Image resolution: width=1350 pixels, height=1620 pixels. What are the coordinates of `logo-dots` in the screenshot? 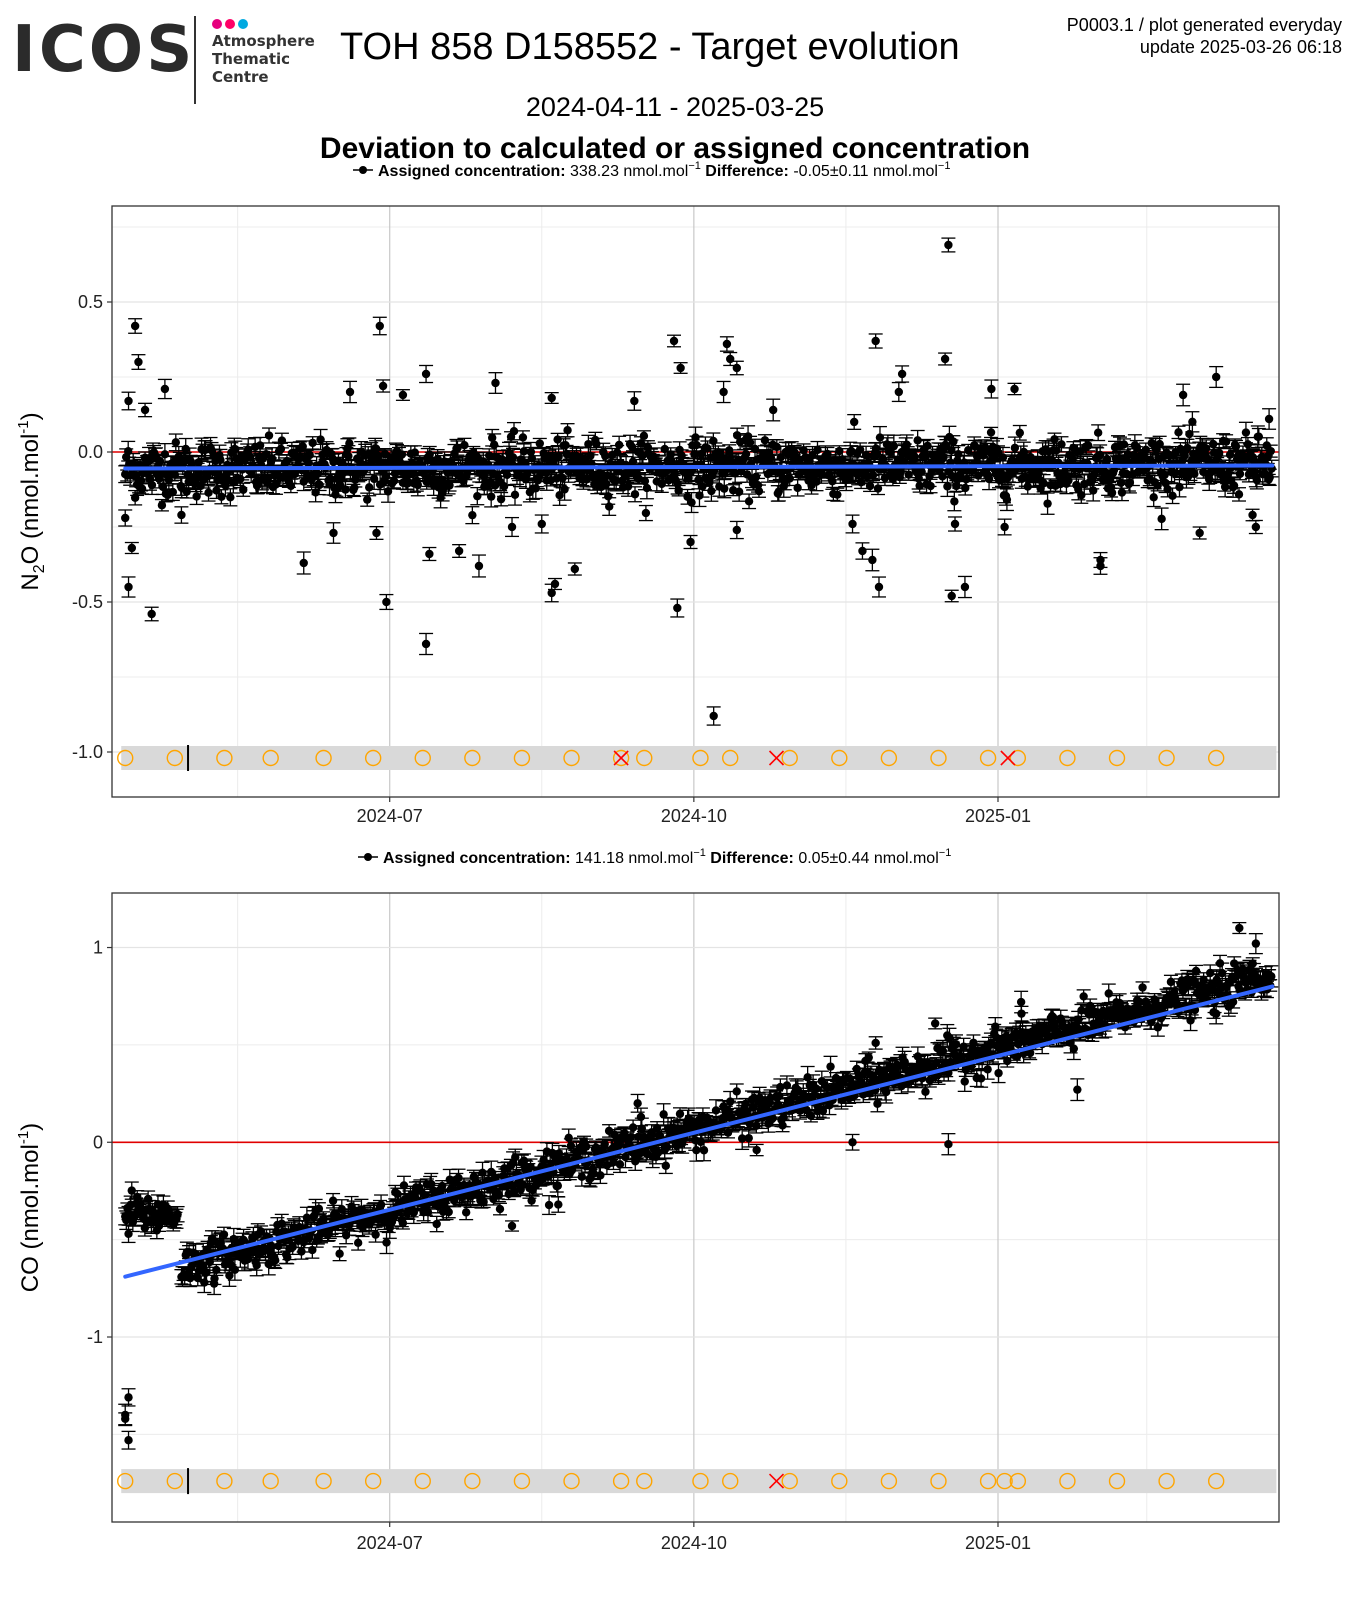 It's located at (231, 25).